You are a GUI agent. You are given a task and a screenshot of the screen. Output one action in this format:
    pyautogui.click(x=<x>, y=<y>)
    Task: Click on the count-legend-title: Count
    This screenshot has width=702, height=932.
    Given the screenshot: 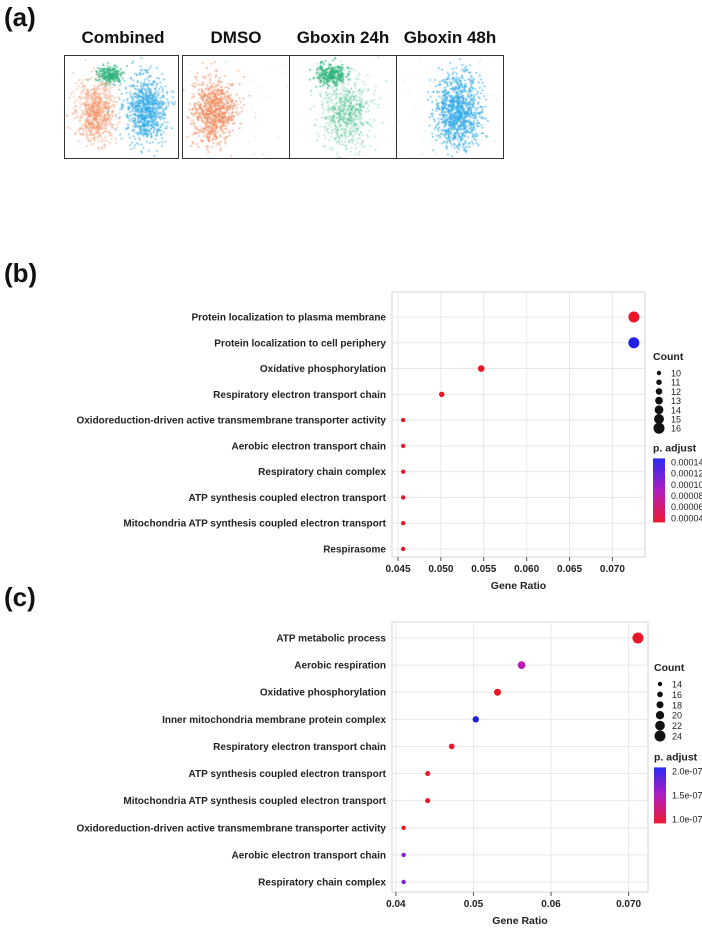 What is the action you would take?
    pyautogui.click(x=669, y=668)
    